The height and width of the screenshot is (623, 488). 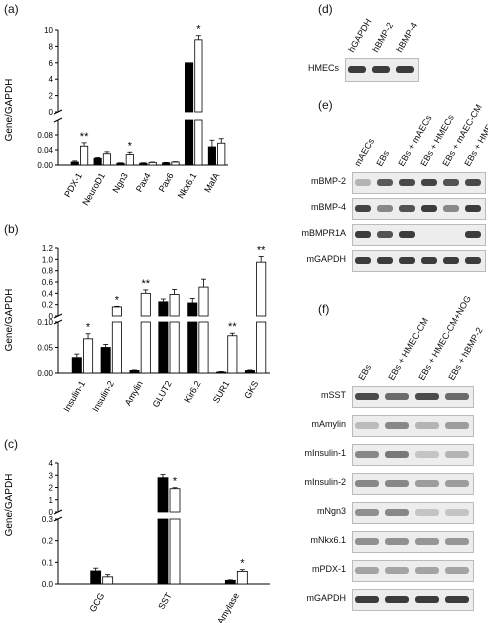 What do you see at coordinates (48, 305) in the screenshot?
I see `y-upper-tick-label: 0.2` at bounding box center [48, 305].